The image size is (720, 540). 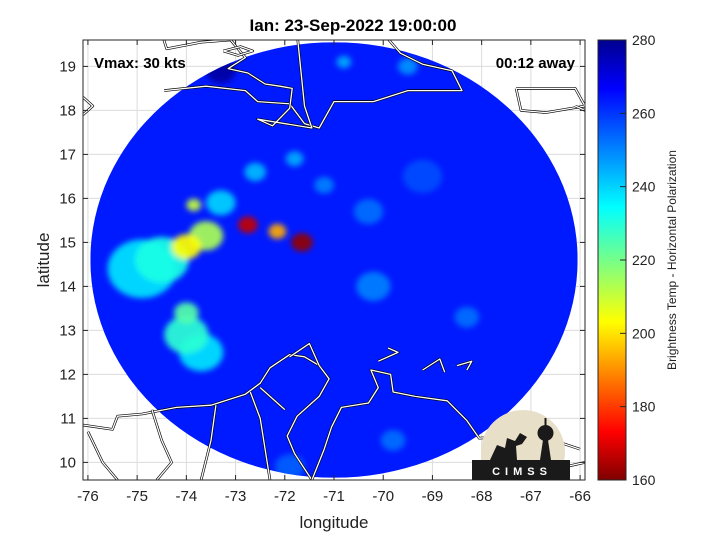 What do you see at coordinates (67, 198) in the screenshot?
I see `y-tick-label: 16` at bounding box center [67, 198].